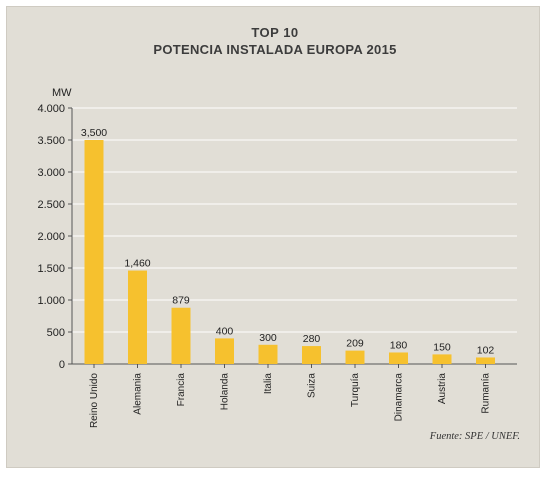 The height and width of the screenshot is (498, 550). Describe the element at coordinates (51, 141) in the screenshot. I see `y-tick-label: 3.500` at that location.